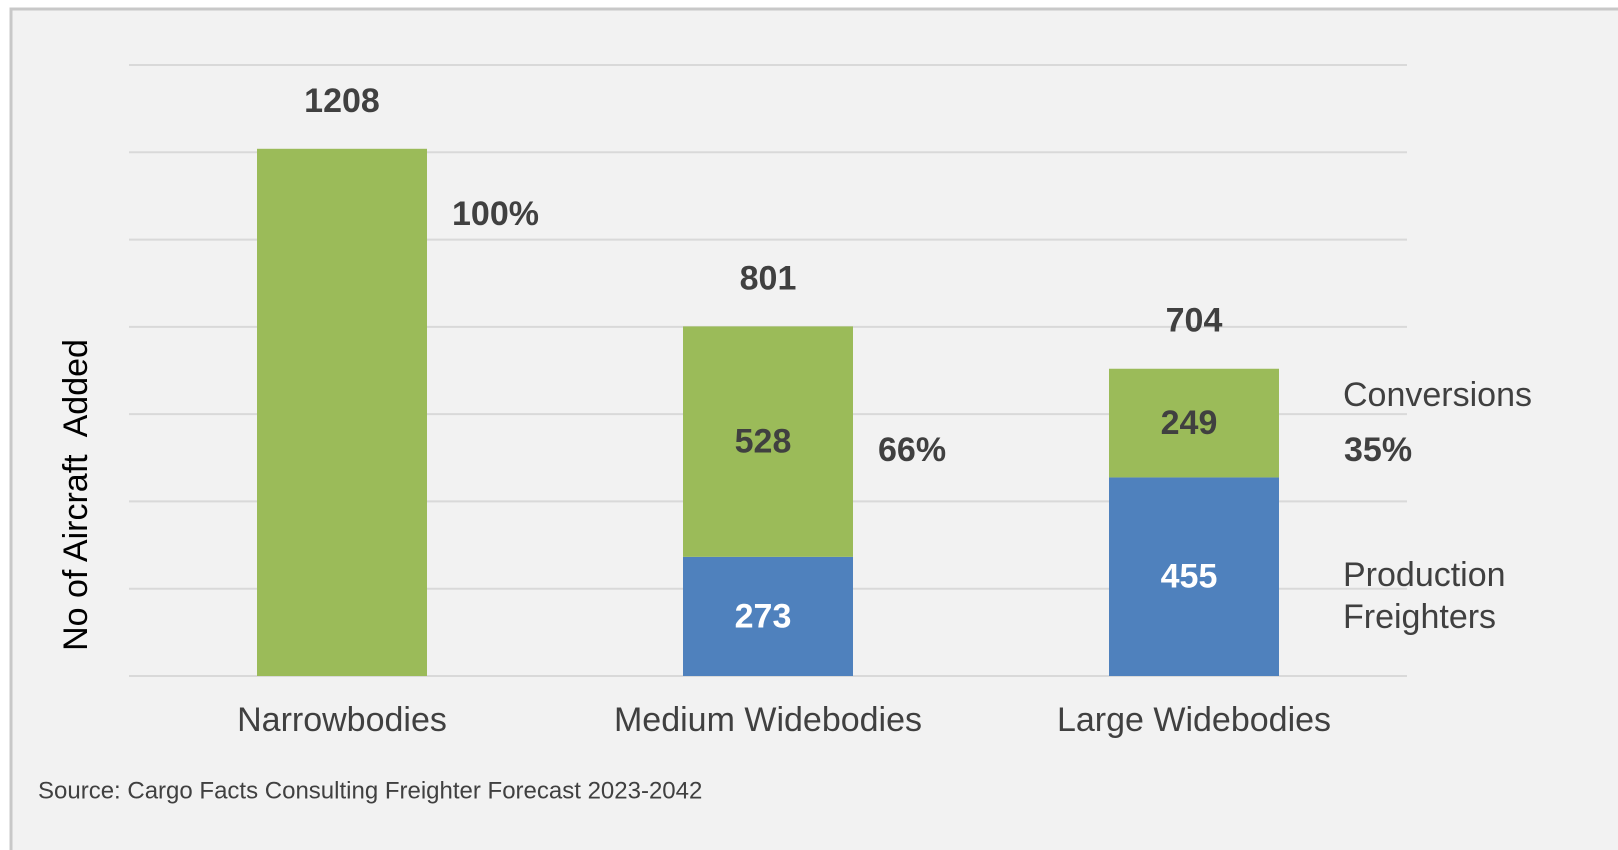 This screenshot has width=1618, height=850. What do you see at coordinates (768, 278) in the screenshot?
I see `total-label: 801` at bounding box center [768, 278].